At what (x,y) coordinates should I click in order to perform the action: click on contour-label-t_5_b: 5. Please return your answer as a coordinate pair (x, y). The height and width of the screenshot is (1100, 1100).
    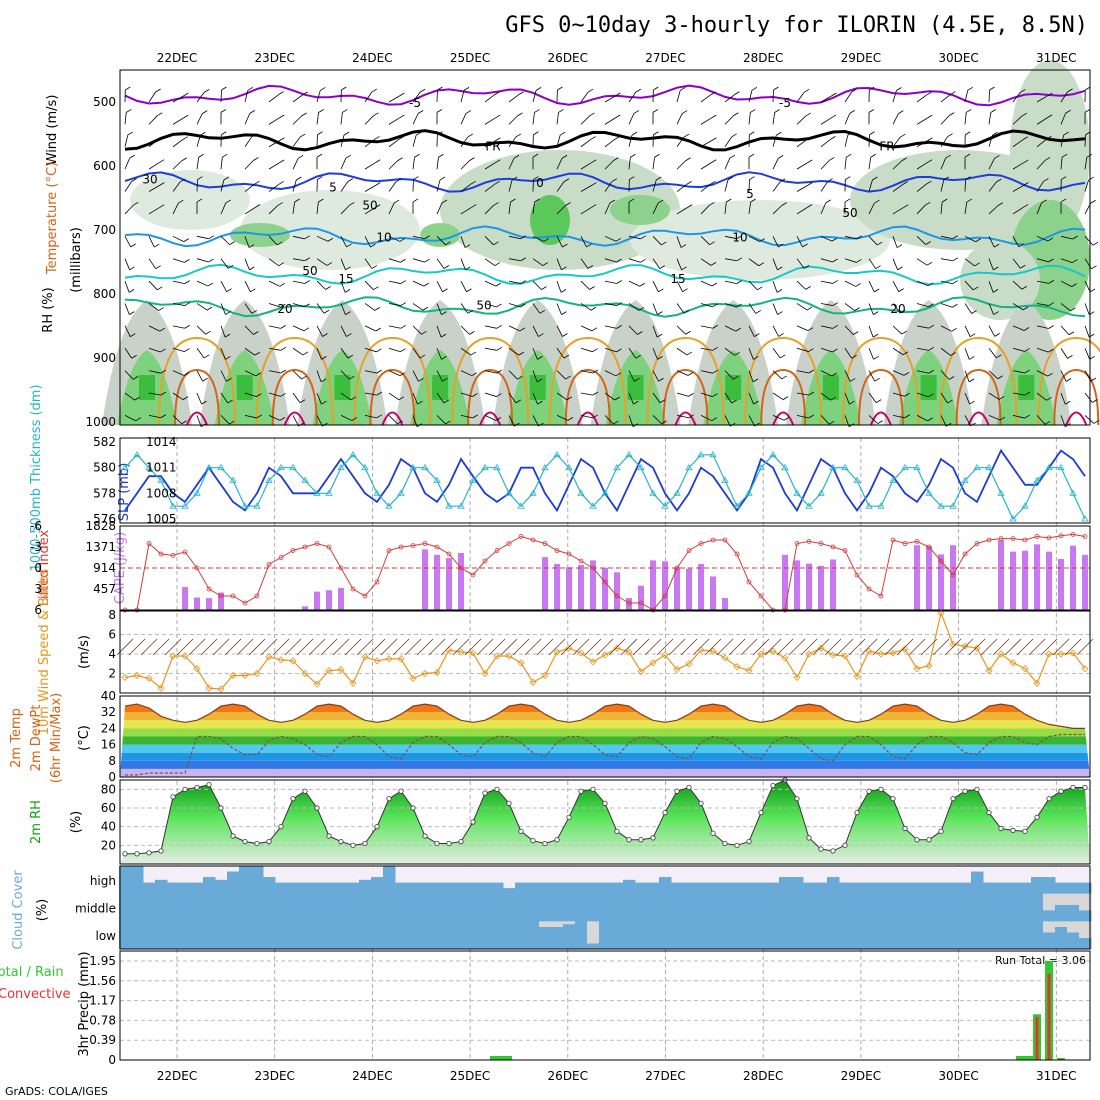
    Looking at the image, I should click on (750, 194).